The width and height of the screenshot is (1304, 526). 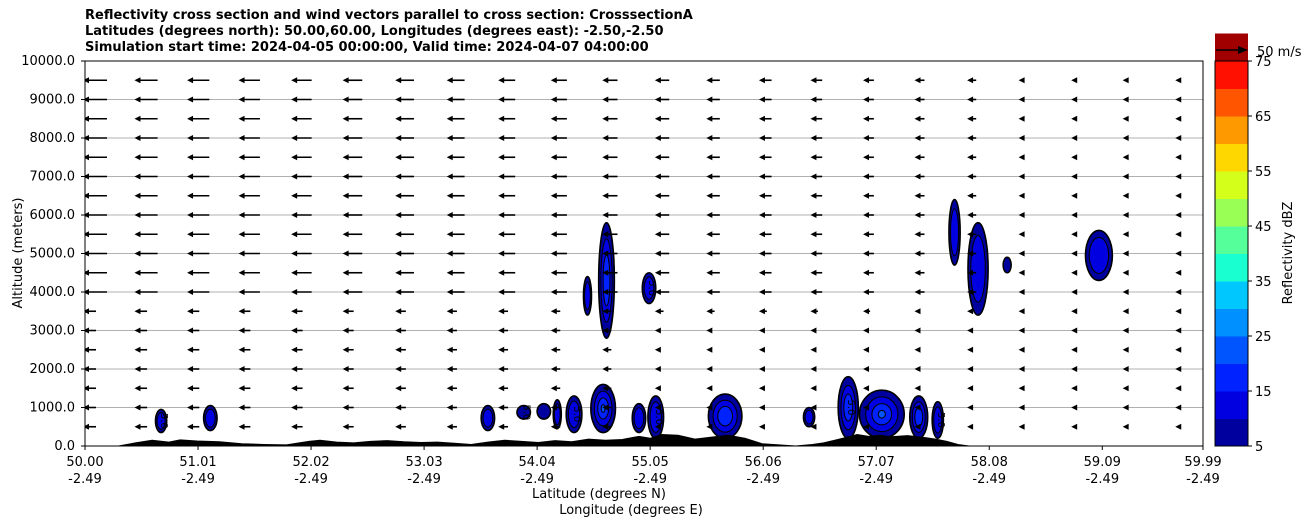 What do you see at coordinates (1243, 244) in the screenshot?
I see `colorbar: 5 15 25 35 45 55 65 75` at bounding box center [1243, 244].